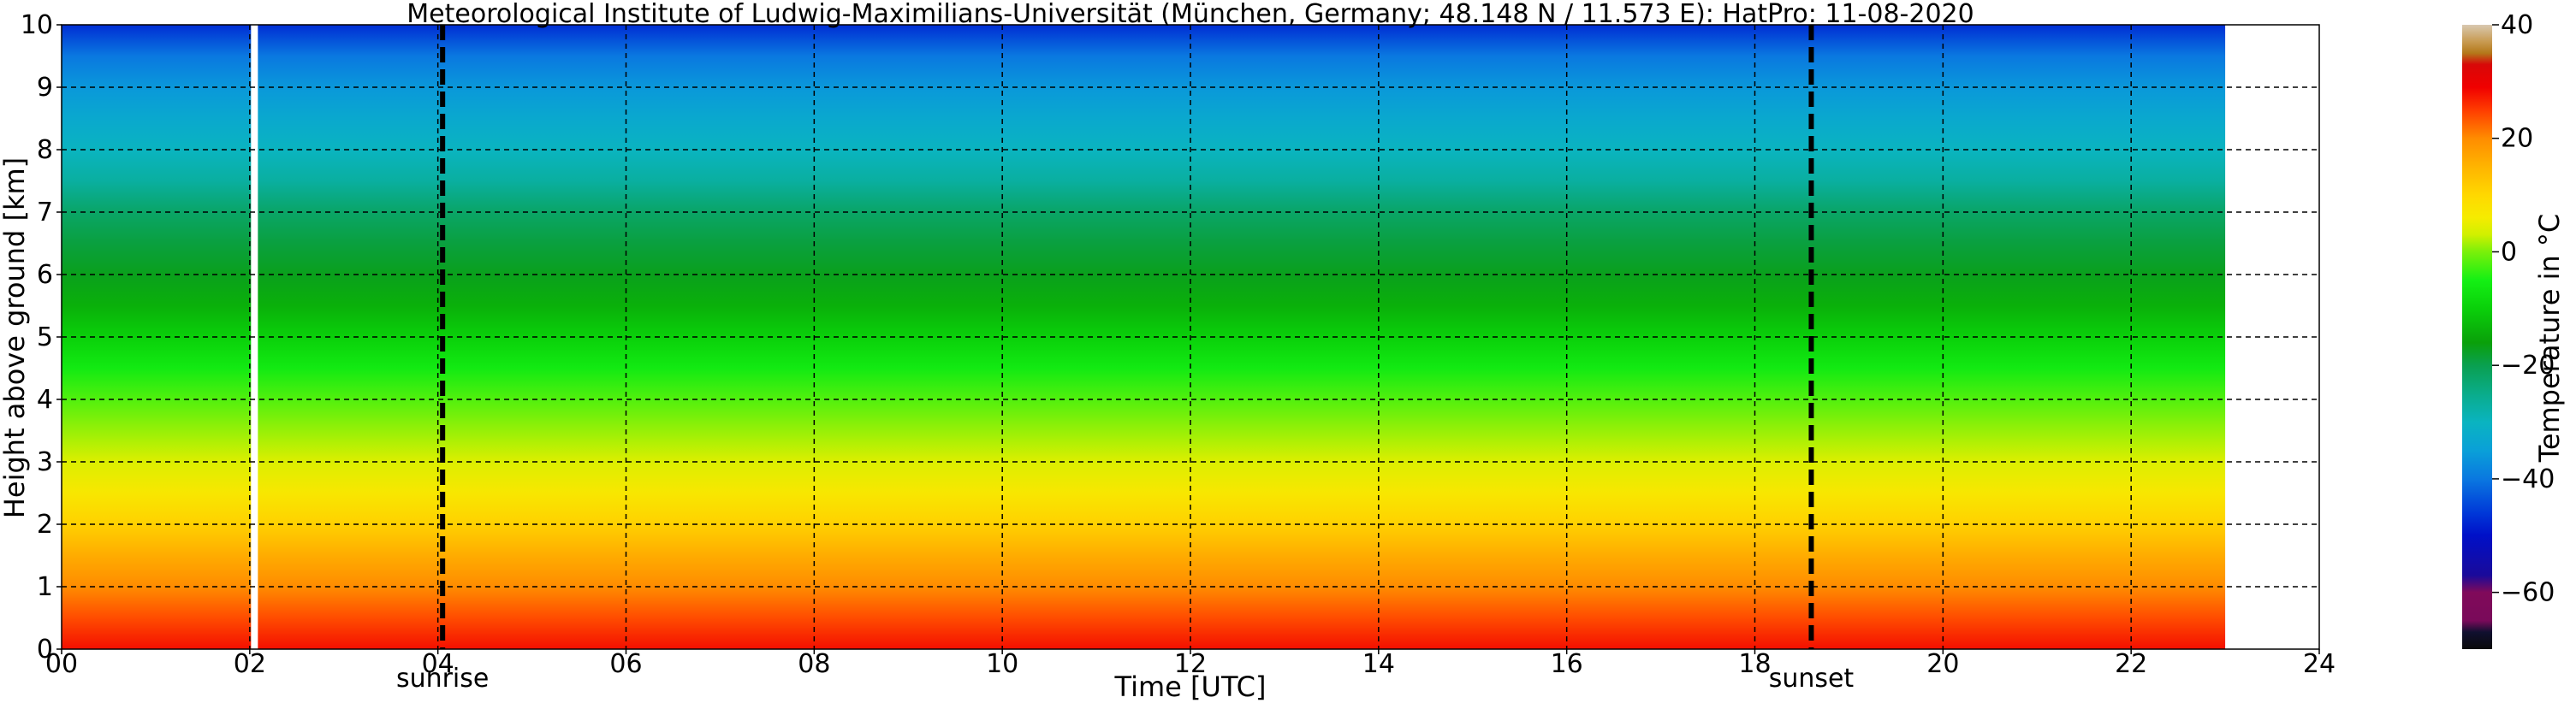  Describe the element at coordinates (438, 664) in the screenshot. I see `x-tick-label: 04` at that location.